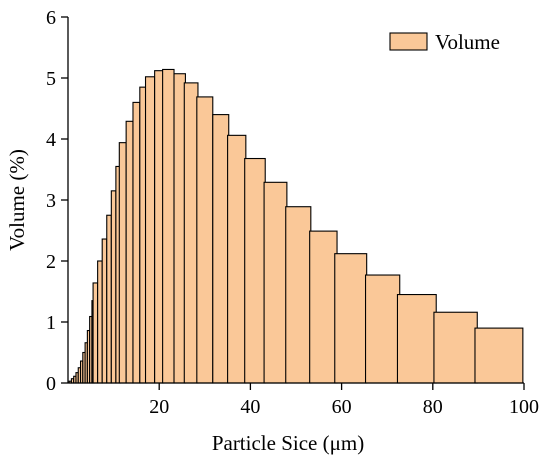 This screenshot has height=467, width=550. What do you see at coordinates (159, 407) in the screenshot?
I see `x-tick-label: 20` at bounding box center [159, 407].